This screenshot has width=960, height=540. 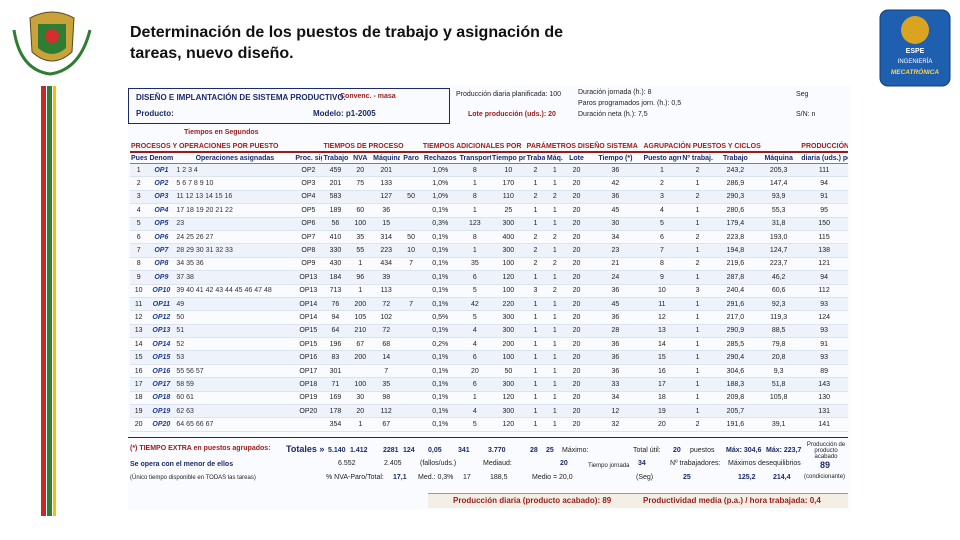 I want to click on cell: 188,3, so click(x=735, y=384).